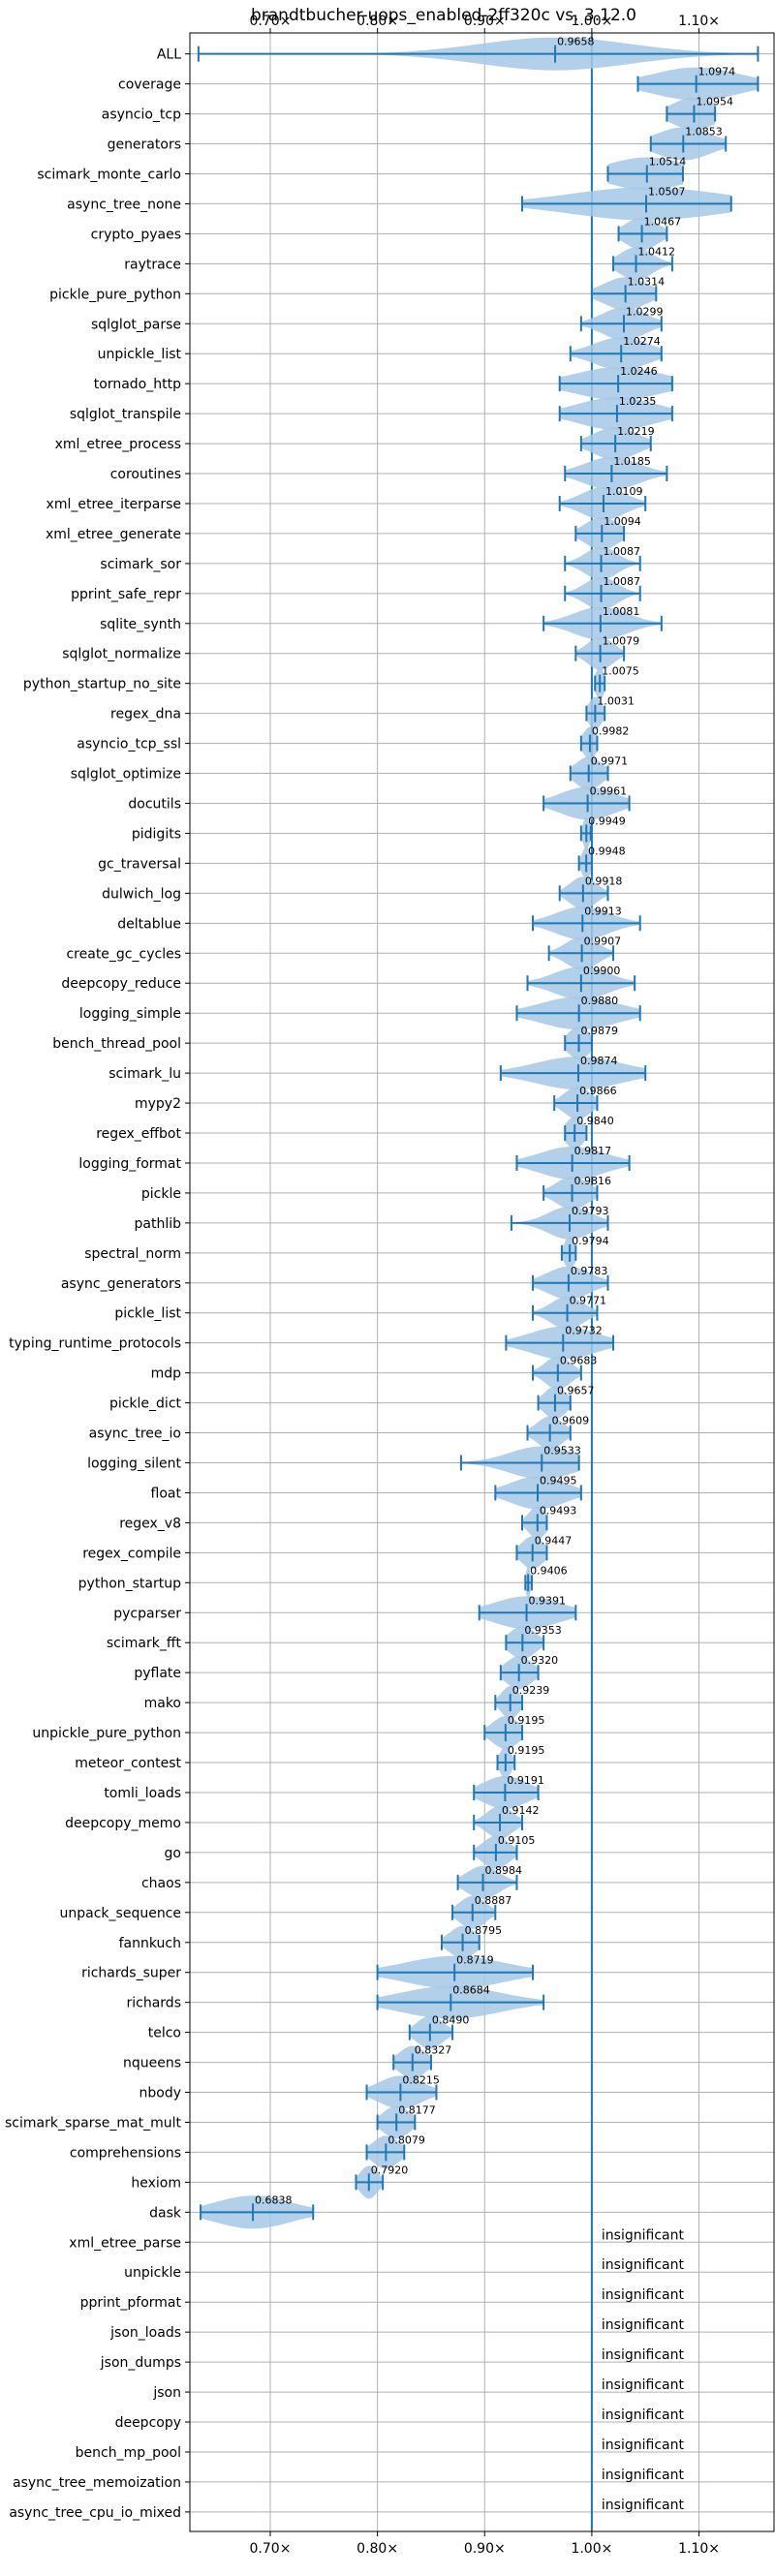  I want to click on category-label: pidigits, so click(156, 834).